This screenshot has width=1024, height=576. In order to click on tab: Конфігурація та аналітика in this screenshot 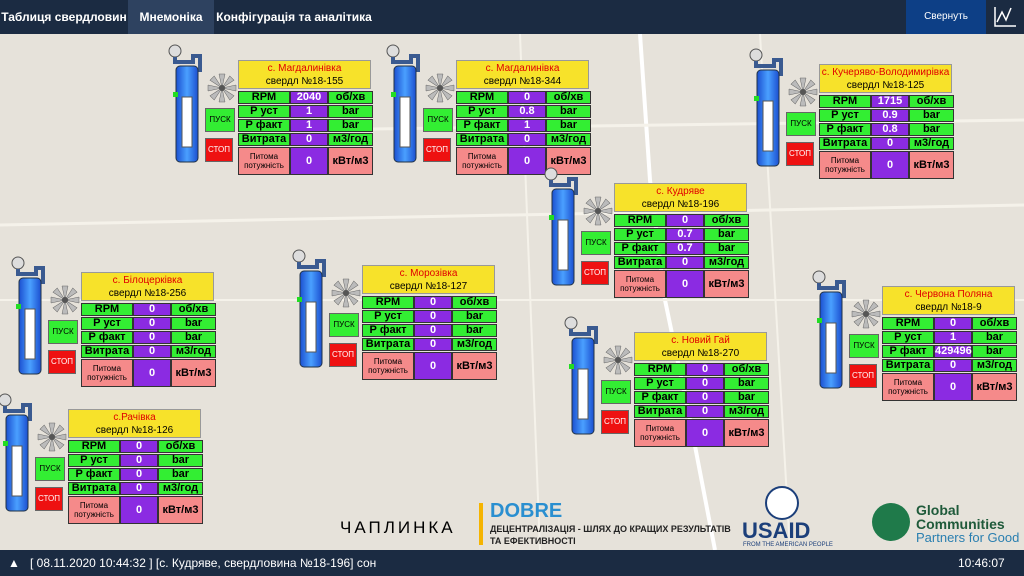, I will do `click(294, 17)`.